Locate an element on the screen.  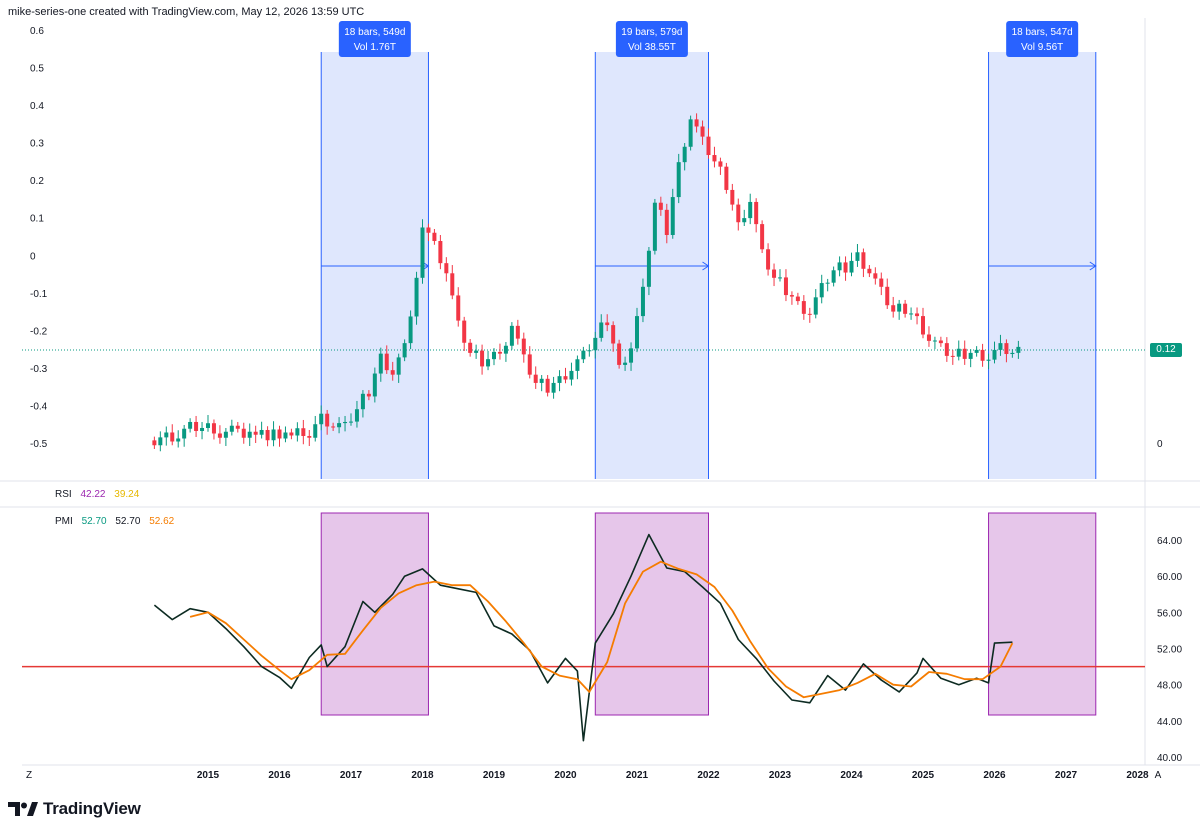
price-y-tick: 0.1 is located at coordinates (37, 219).